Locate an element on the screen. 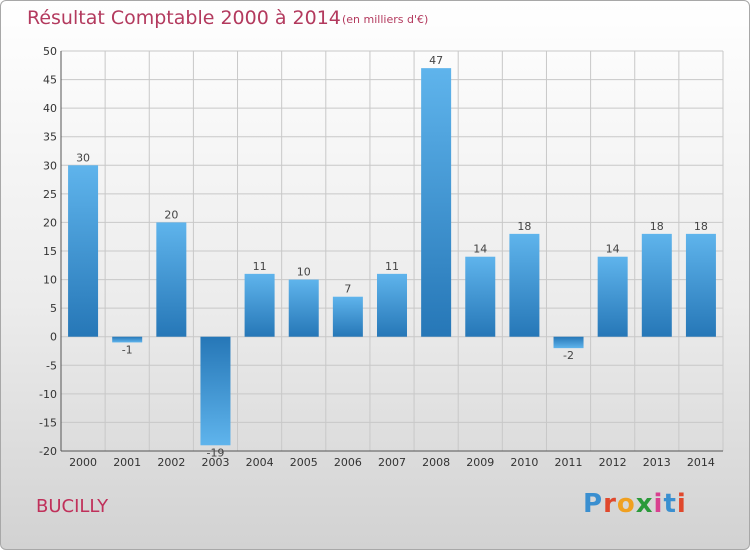 The image size is (750, 550). x-tick-label: 2008 is located at coordinates (436, 462).